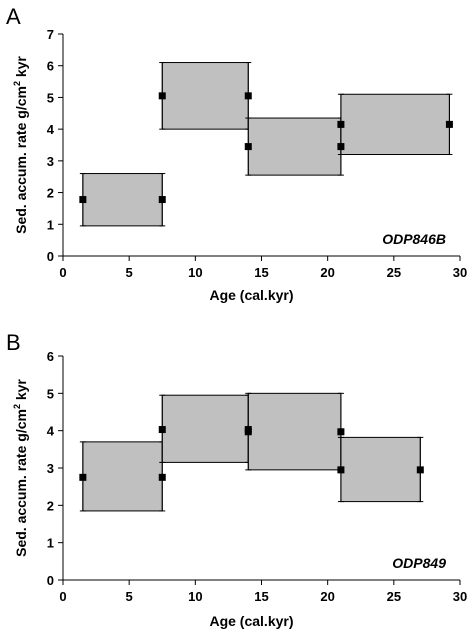  Describe the element at coordinates (13, 16) in the screenshot. I see `panel-letter: A` at that location.